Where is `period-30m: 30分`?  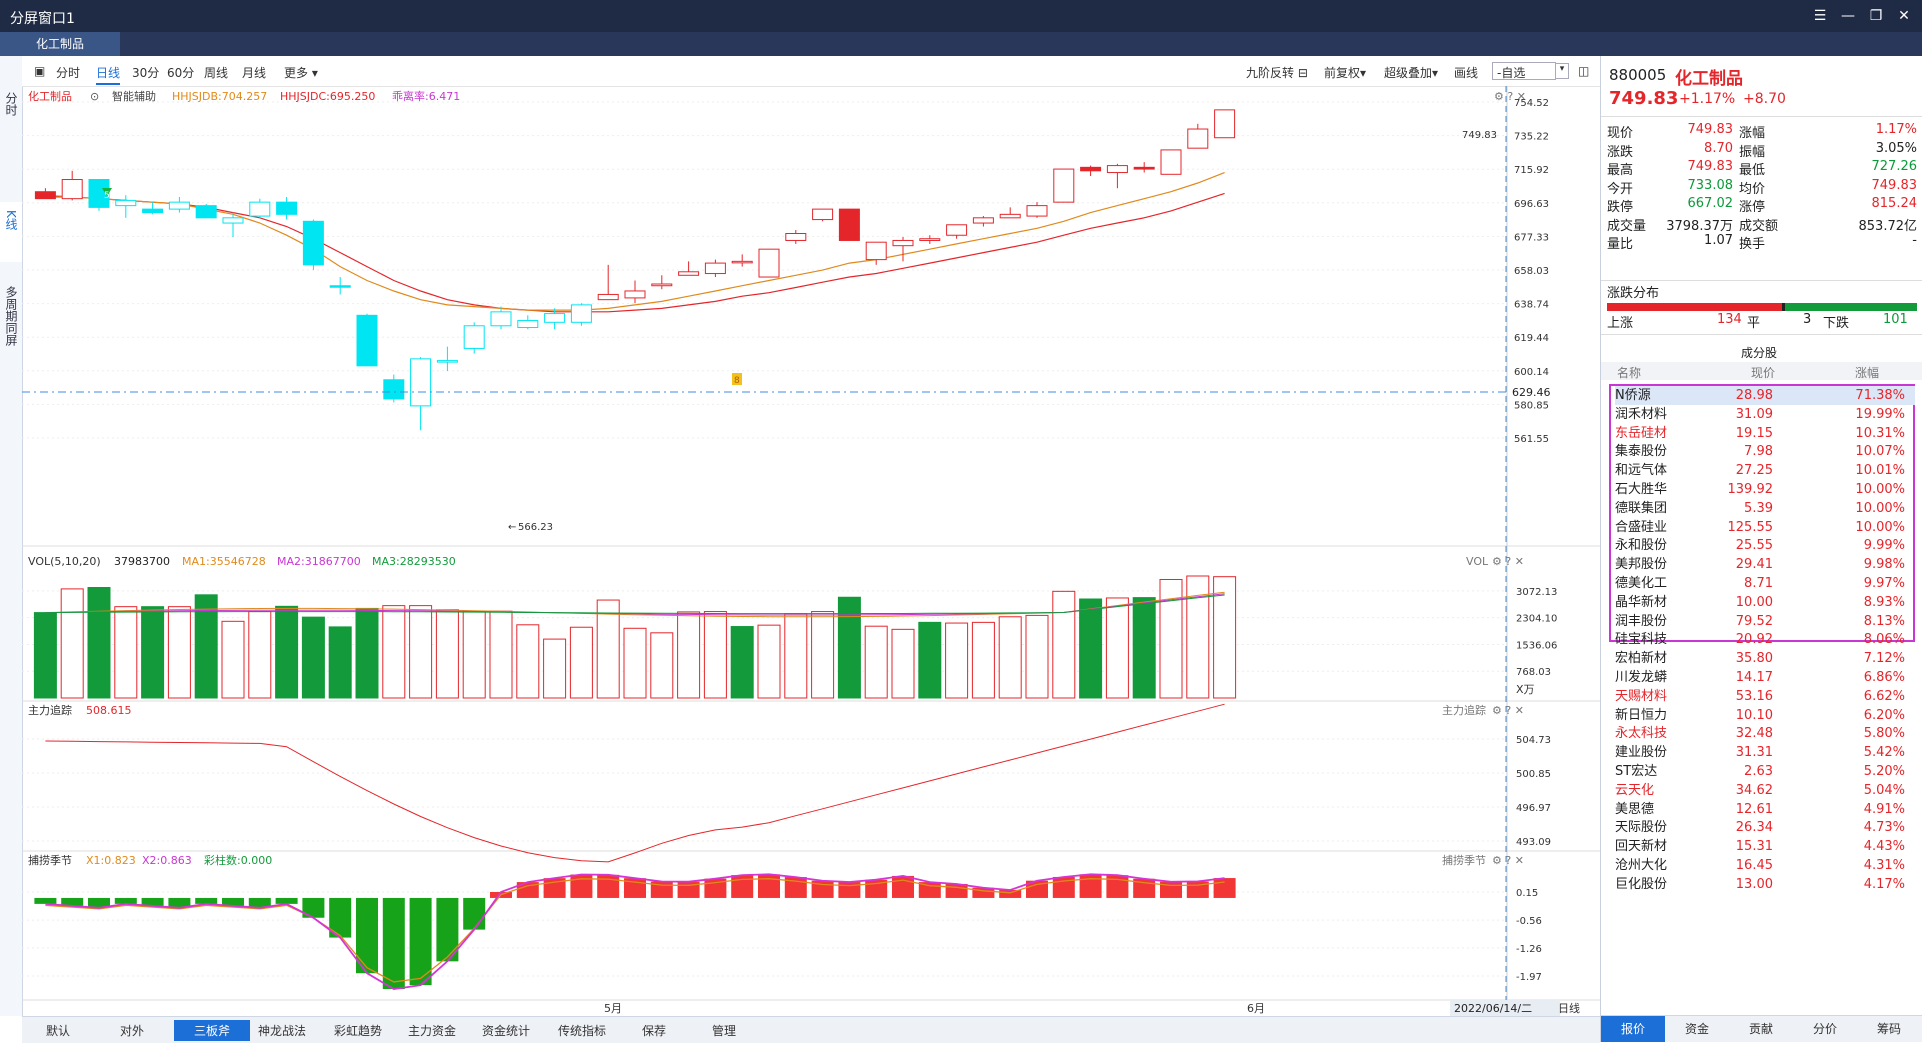
period-30m: 30分 is located at coordinates (146, 73).